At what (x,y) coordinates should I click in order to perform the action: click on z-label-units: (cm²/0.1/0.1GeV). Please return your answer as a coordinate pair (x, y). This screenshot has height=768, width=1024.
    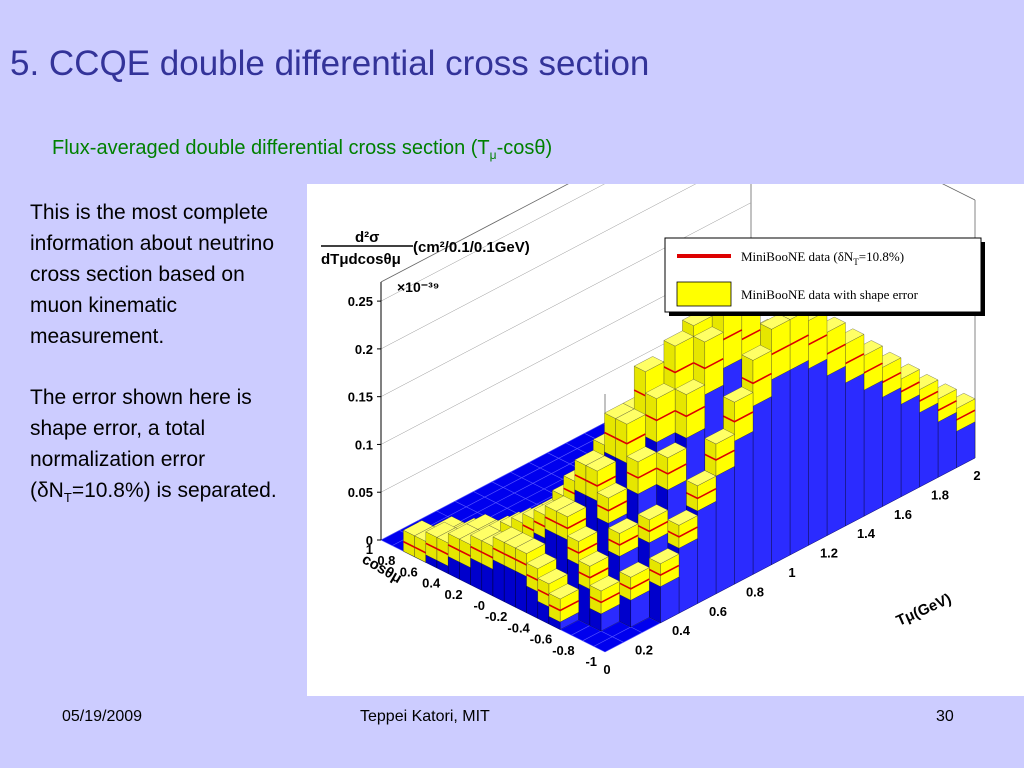
    Looking at the image, I should click on (471, 247).